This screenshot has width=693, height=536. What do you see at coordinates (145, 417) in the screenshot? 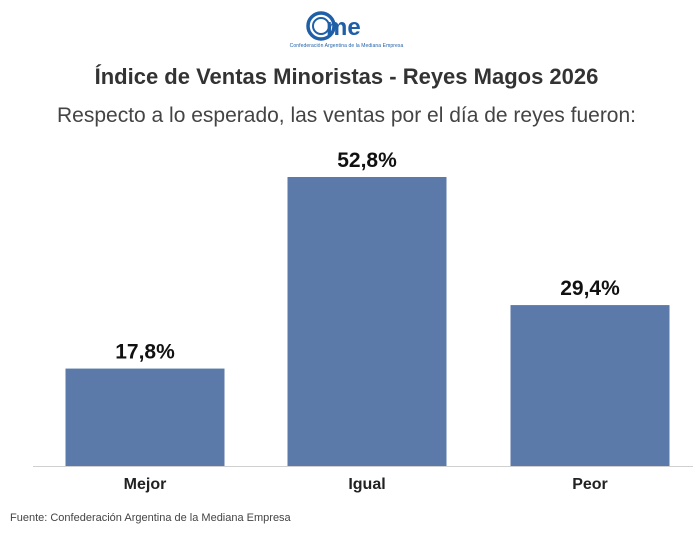
I see `bar-mejor` at bounding box center [145, 417].